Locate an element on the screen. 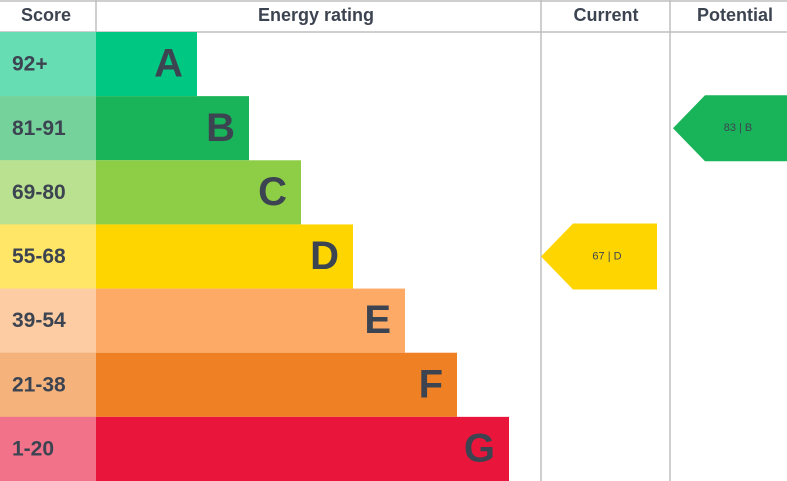 The height and width of the screenshot is (481, 787). rating-letter: D is located at coordinates (324, 256).